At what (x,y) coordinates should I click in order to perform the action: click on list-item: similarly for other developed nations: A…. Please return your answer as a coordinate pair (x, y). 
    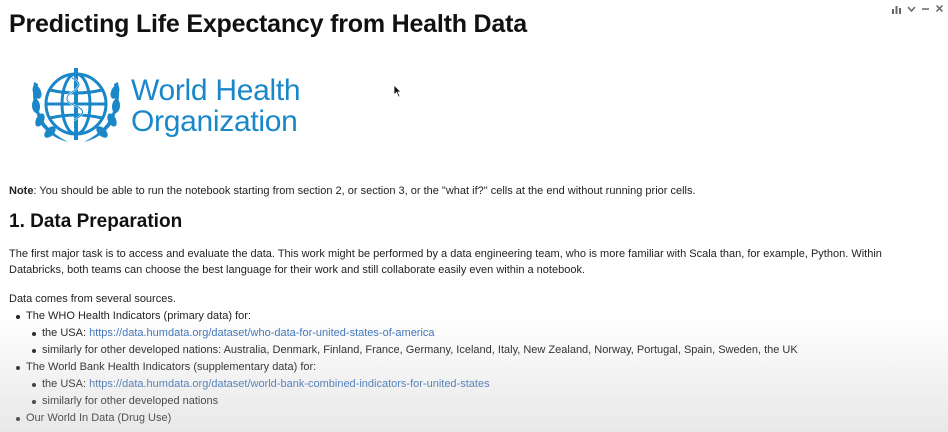
    Looking at the image, I should click on (403, 350).